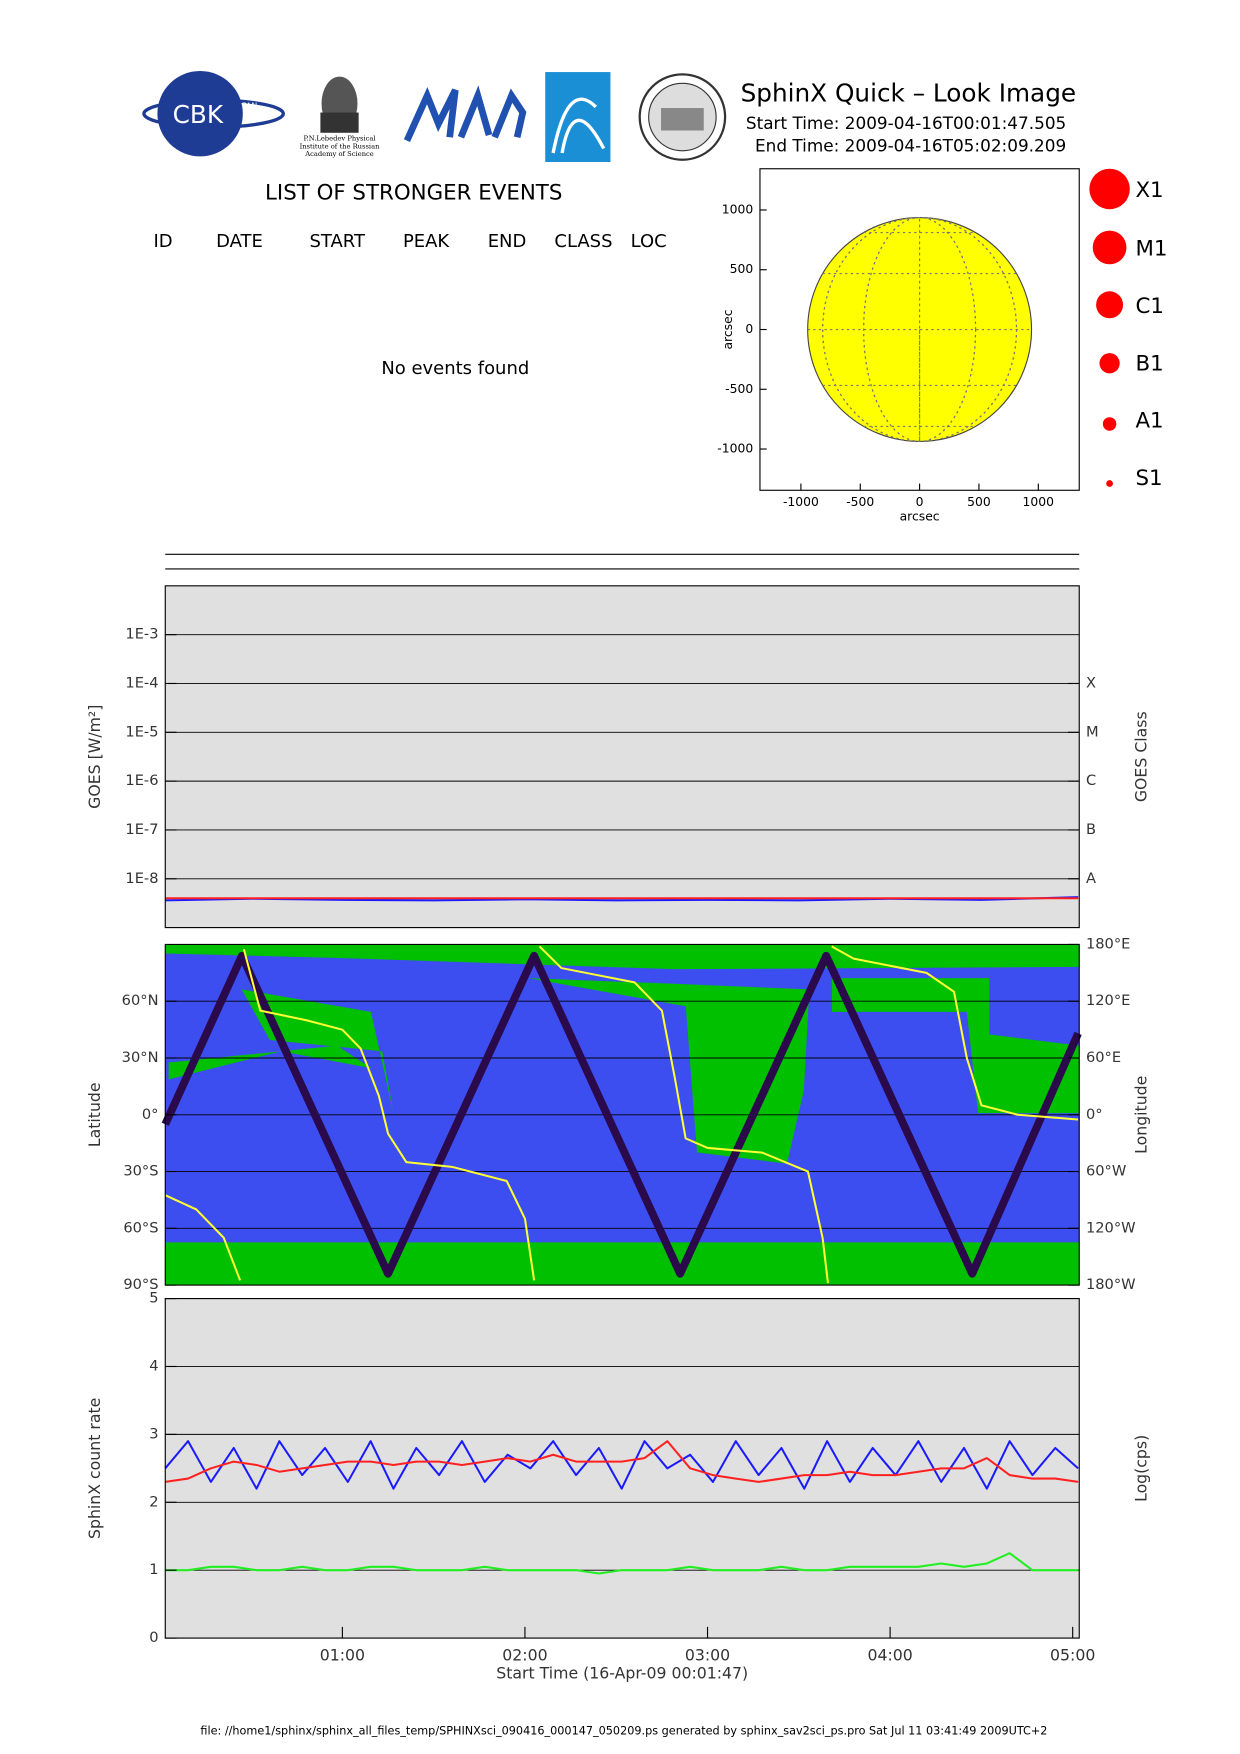 The image size is (1240, 1754). I want to click on y-axis-label: GOES [W/m²], so click(94, 757).